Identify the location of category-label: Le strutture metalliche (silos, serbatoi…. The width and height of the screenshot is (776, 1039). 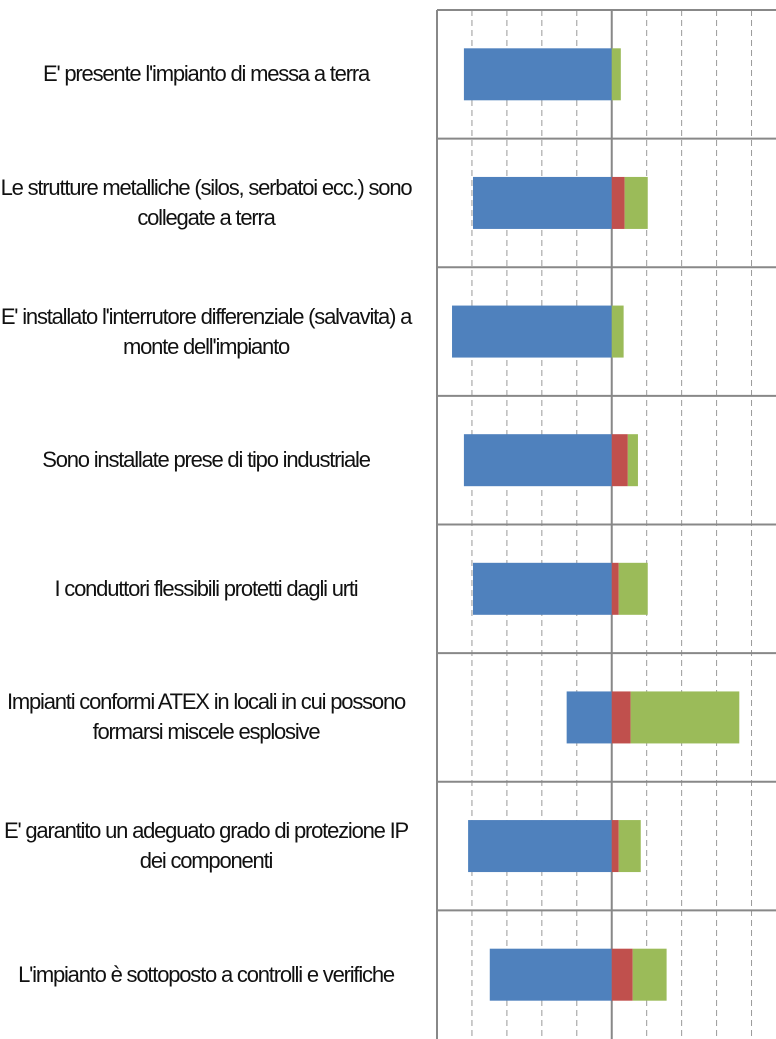
(206, 202).